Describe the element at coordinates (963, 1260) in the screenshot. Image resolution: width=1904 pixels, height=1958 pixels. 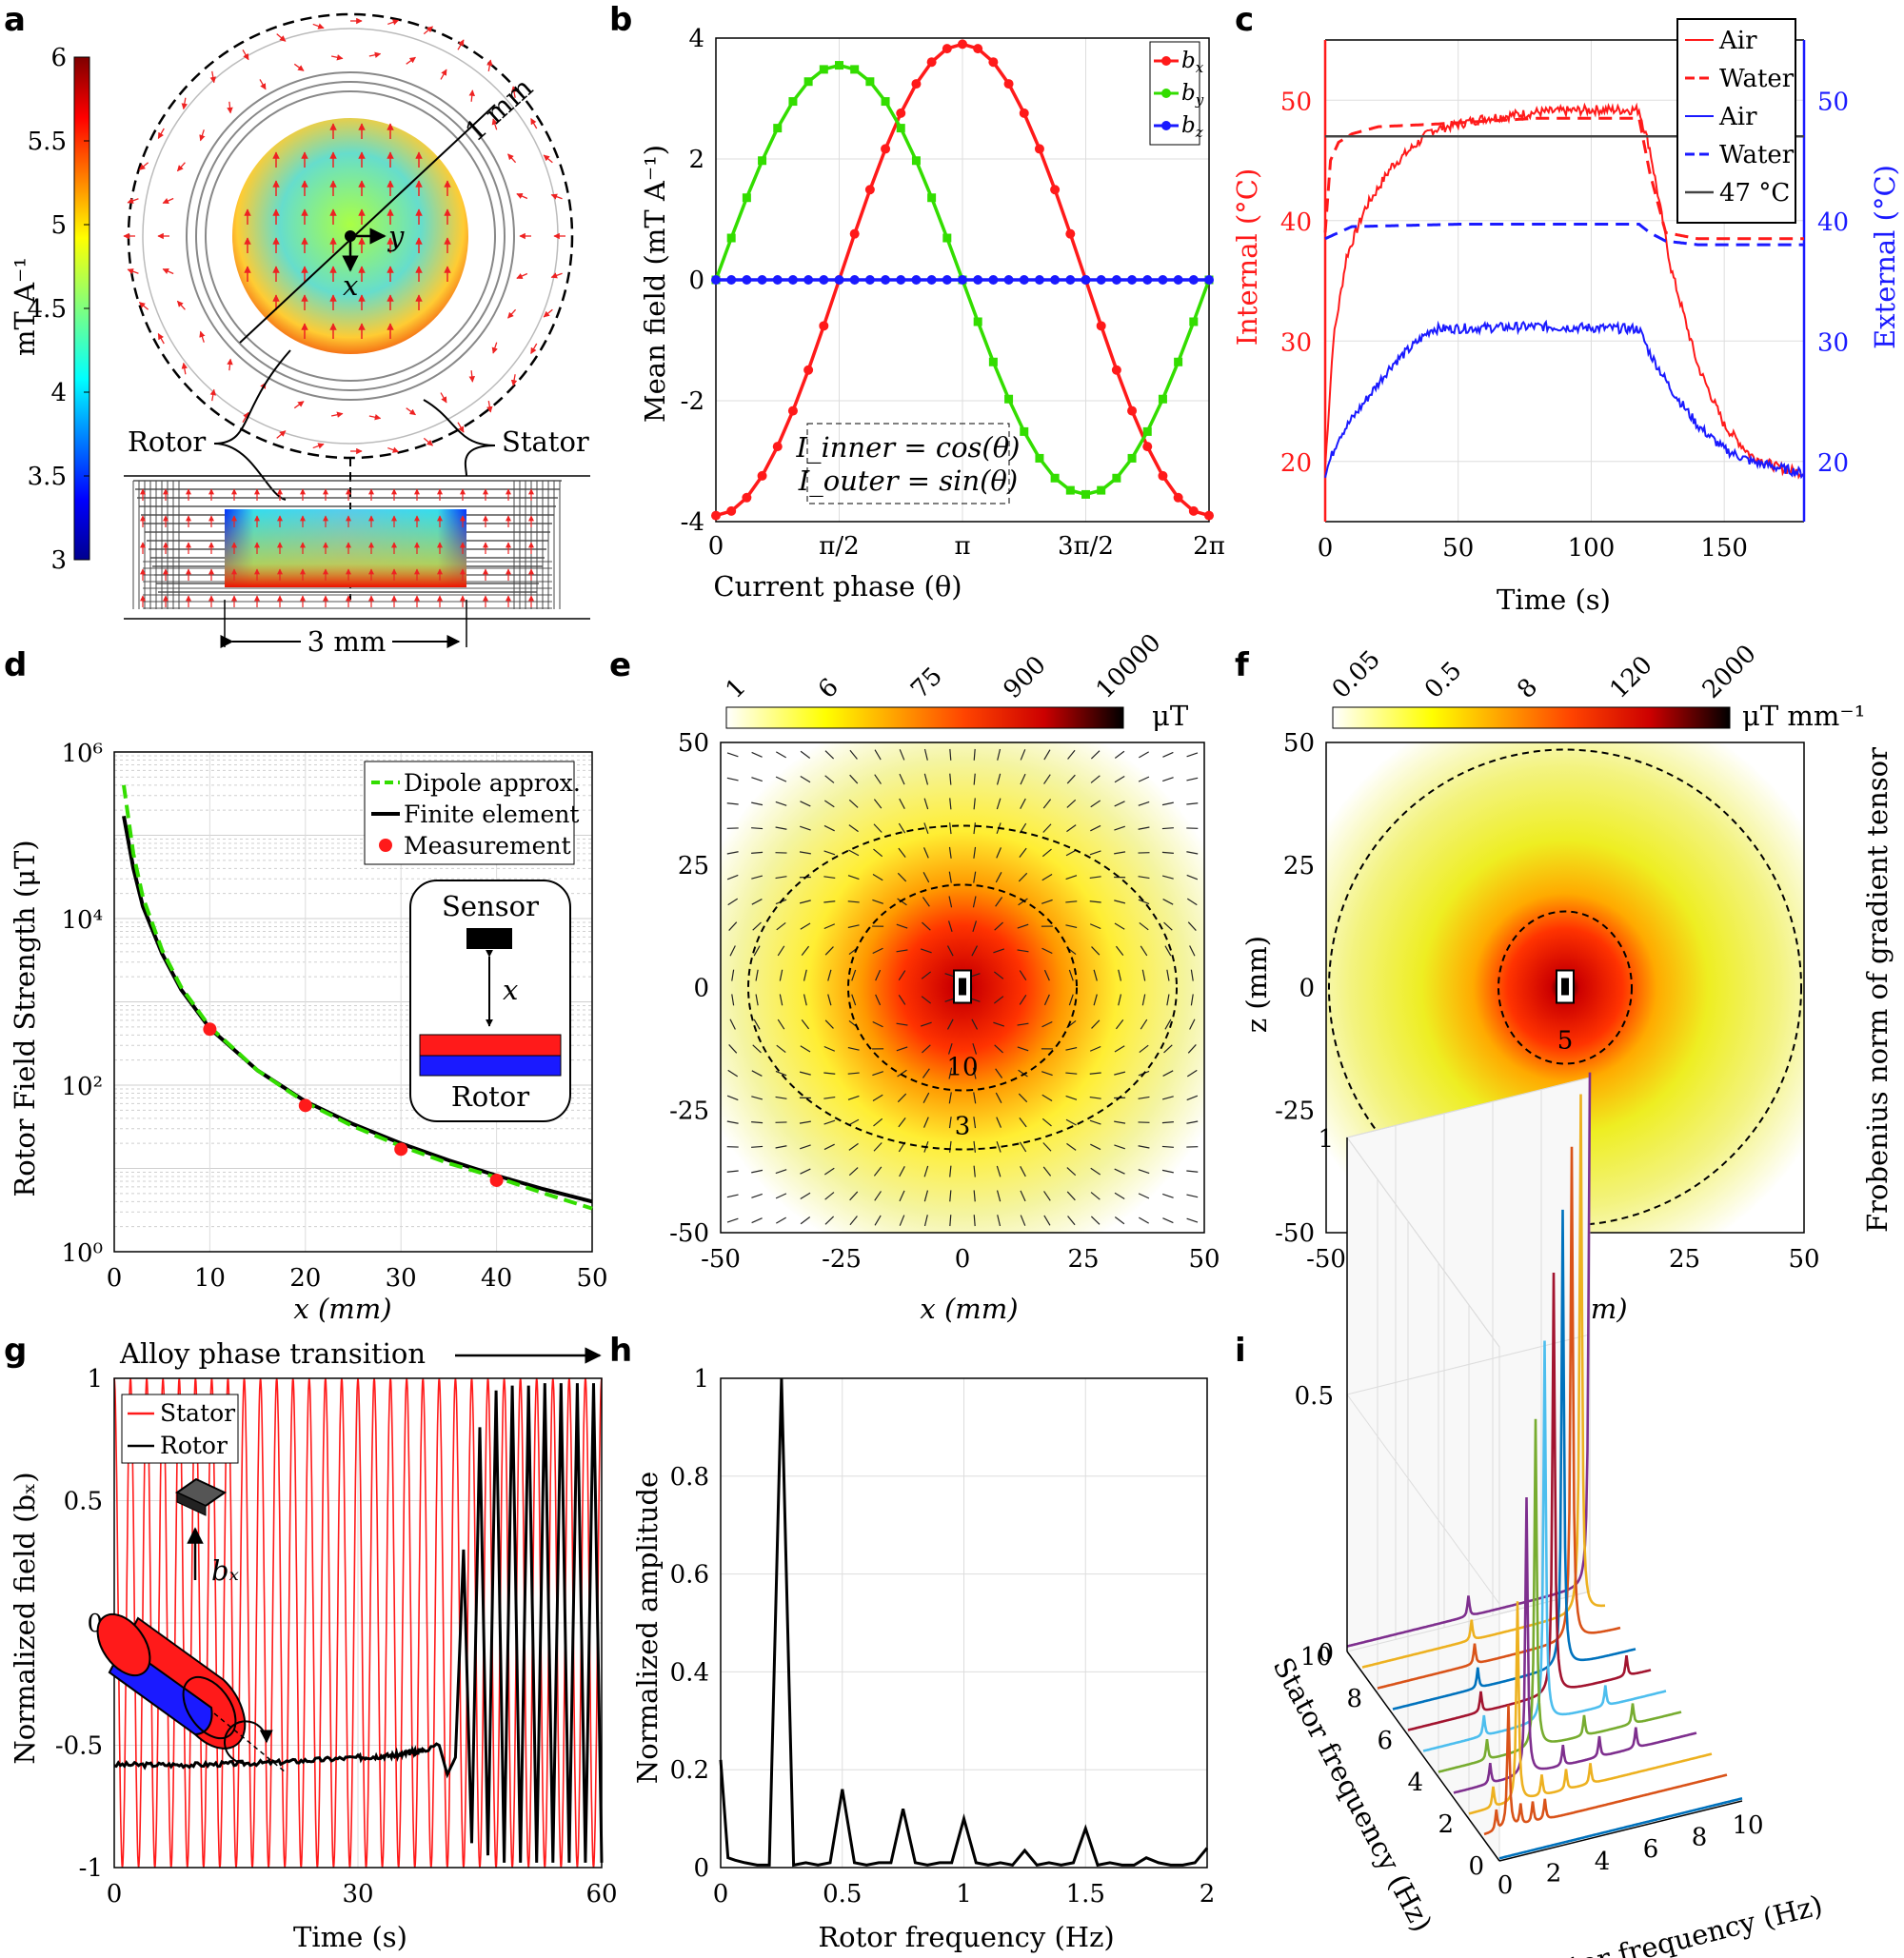
I see `panel-e-xtick-label: 0` at that location.